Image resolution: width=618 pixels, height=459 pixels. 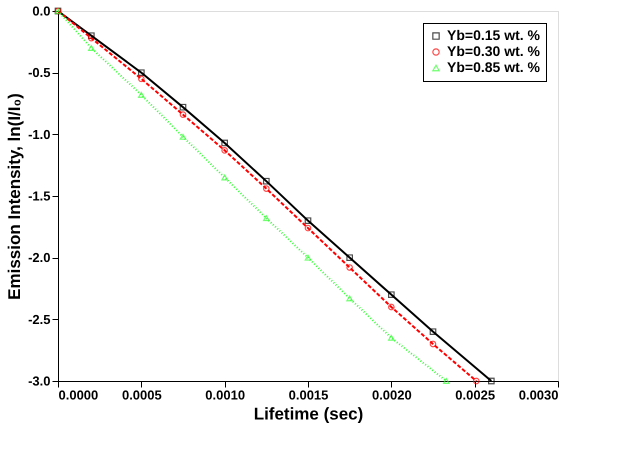 I want to click on x-tick-label: 0.0010, so click(x=225, y=395).